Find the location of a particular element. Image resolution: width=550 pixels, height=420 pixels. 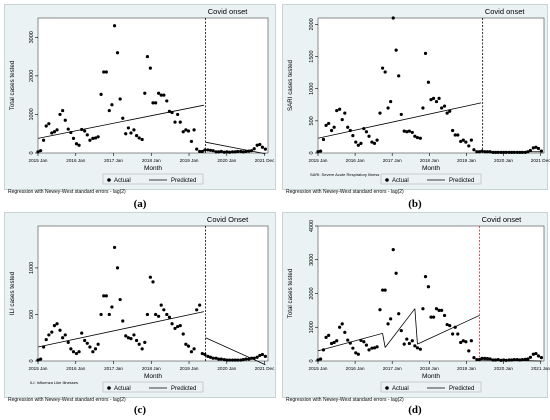

legend-actual-marker is located at coordinates (109, 388).